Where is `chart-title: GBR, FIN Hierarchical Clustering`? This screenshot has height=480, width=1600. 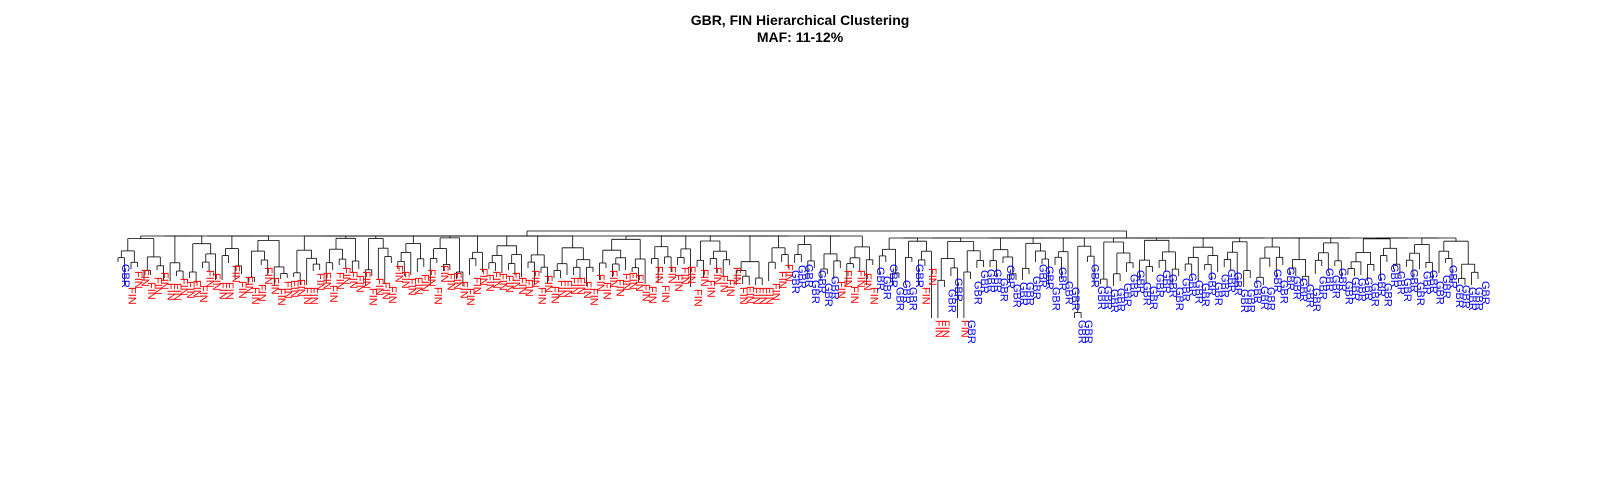 chart-title: GBR, FIN Hierarchical Clustering is located at coordinates (800, 20).